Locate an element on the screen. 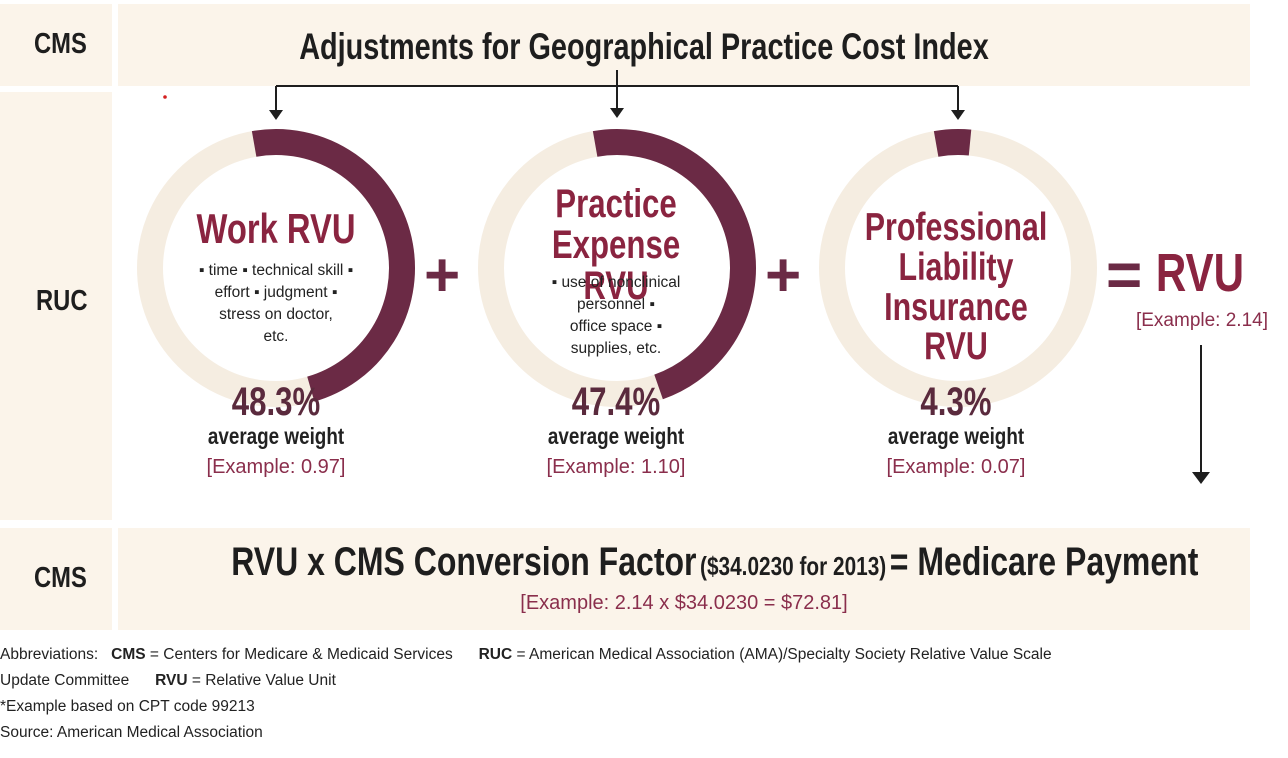 This screenshot has width=1288, height=758. work-rvu-example: [Example: 0.97] is located at coordinates (276, 467).